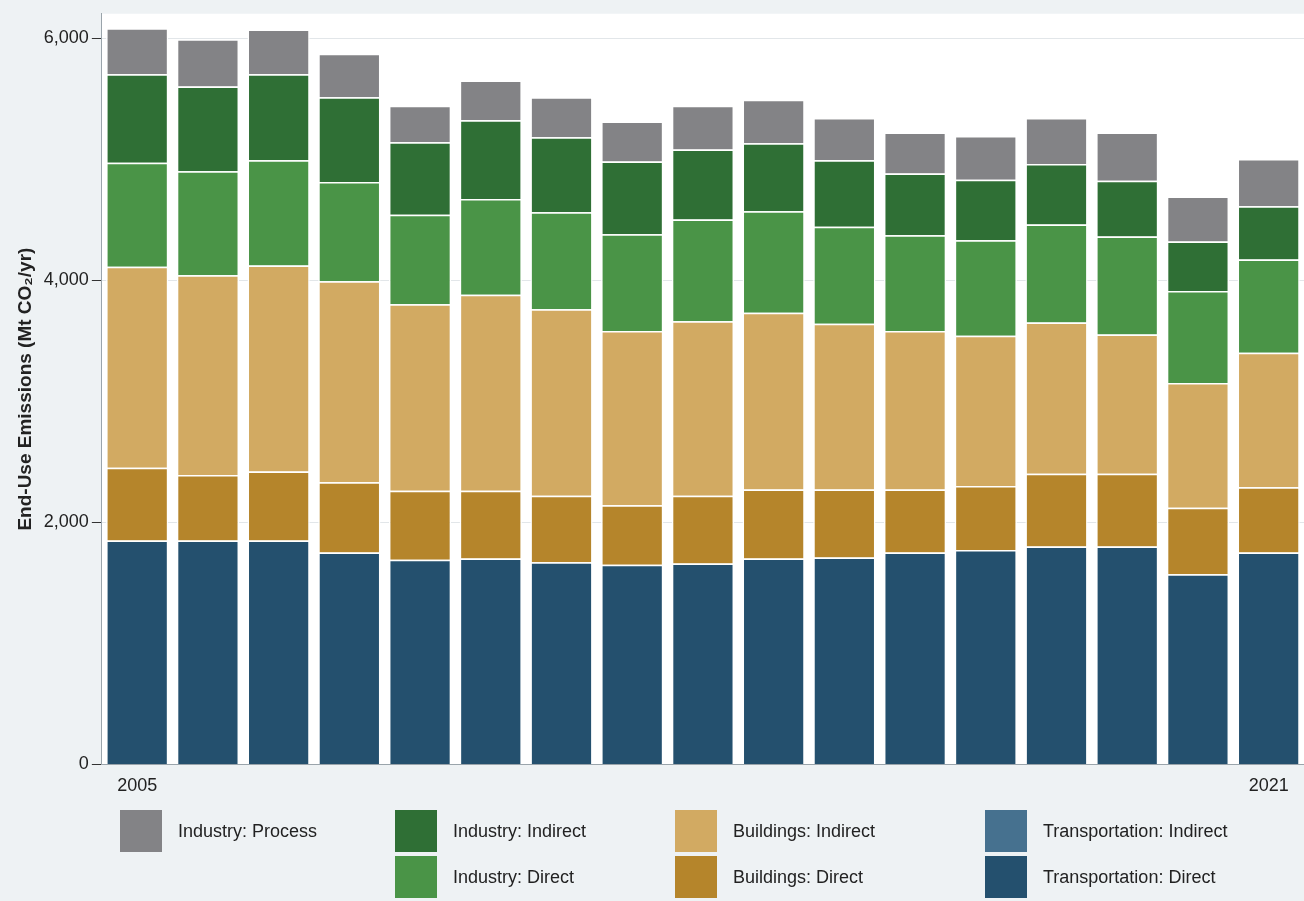  I want to click on y-tick-label: 4,000, so click(66, 279).